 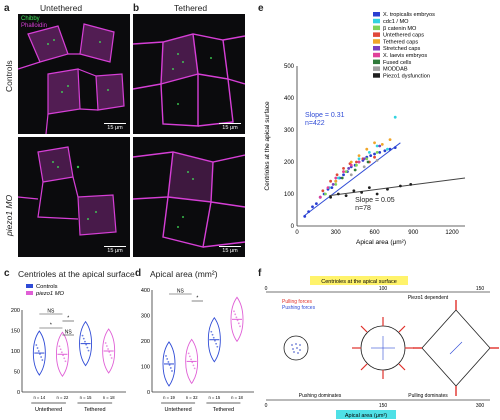 What do you see at coordinates (359, 280) in the screenshot?
I see `top-label-box` at bounding box center [359, 280].